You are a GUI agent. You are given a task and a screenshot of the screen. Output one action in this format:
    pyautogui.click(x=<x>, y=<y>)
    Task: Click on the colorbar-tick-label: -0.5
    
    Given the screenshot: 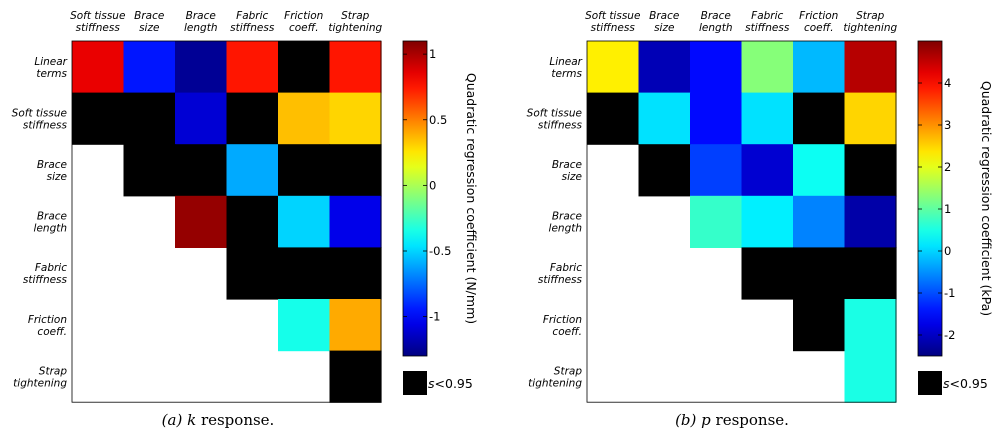 What is the action you would take?
    pyautogui.click(x=440, y=251)
    